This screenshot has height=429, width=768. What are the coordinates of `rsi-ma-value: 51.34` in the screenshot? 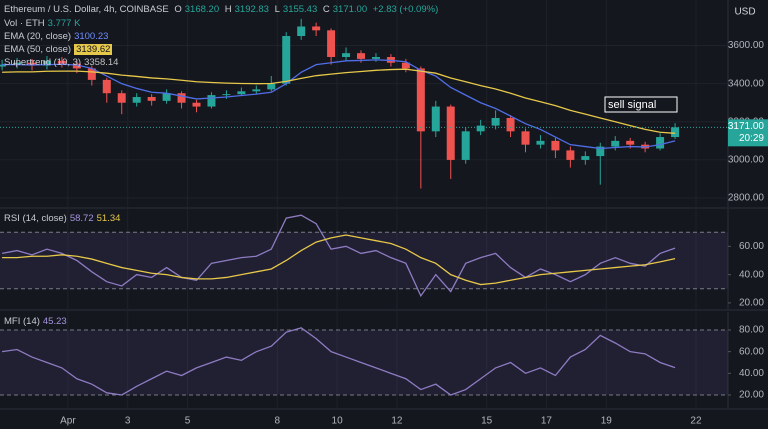 It's located at (108, 218).